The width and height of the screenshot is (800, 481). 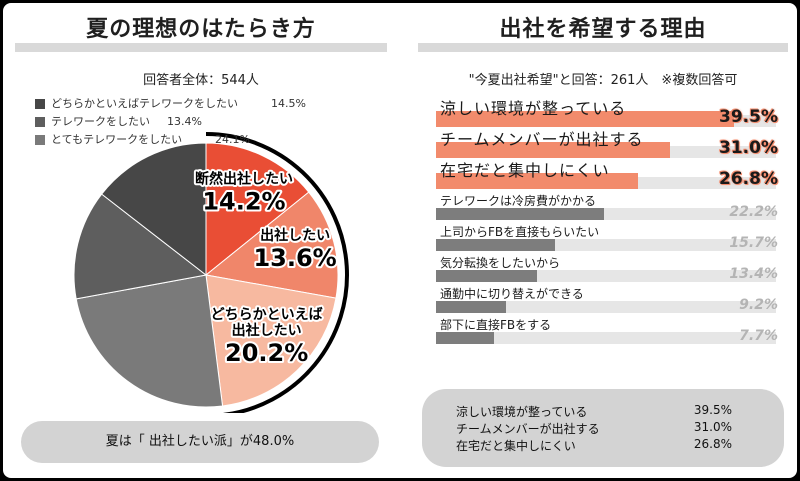 I want to click on bar-label: 涼しい環境が整っている, so click(x=533, y=108).